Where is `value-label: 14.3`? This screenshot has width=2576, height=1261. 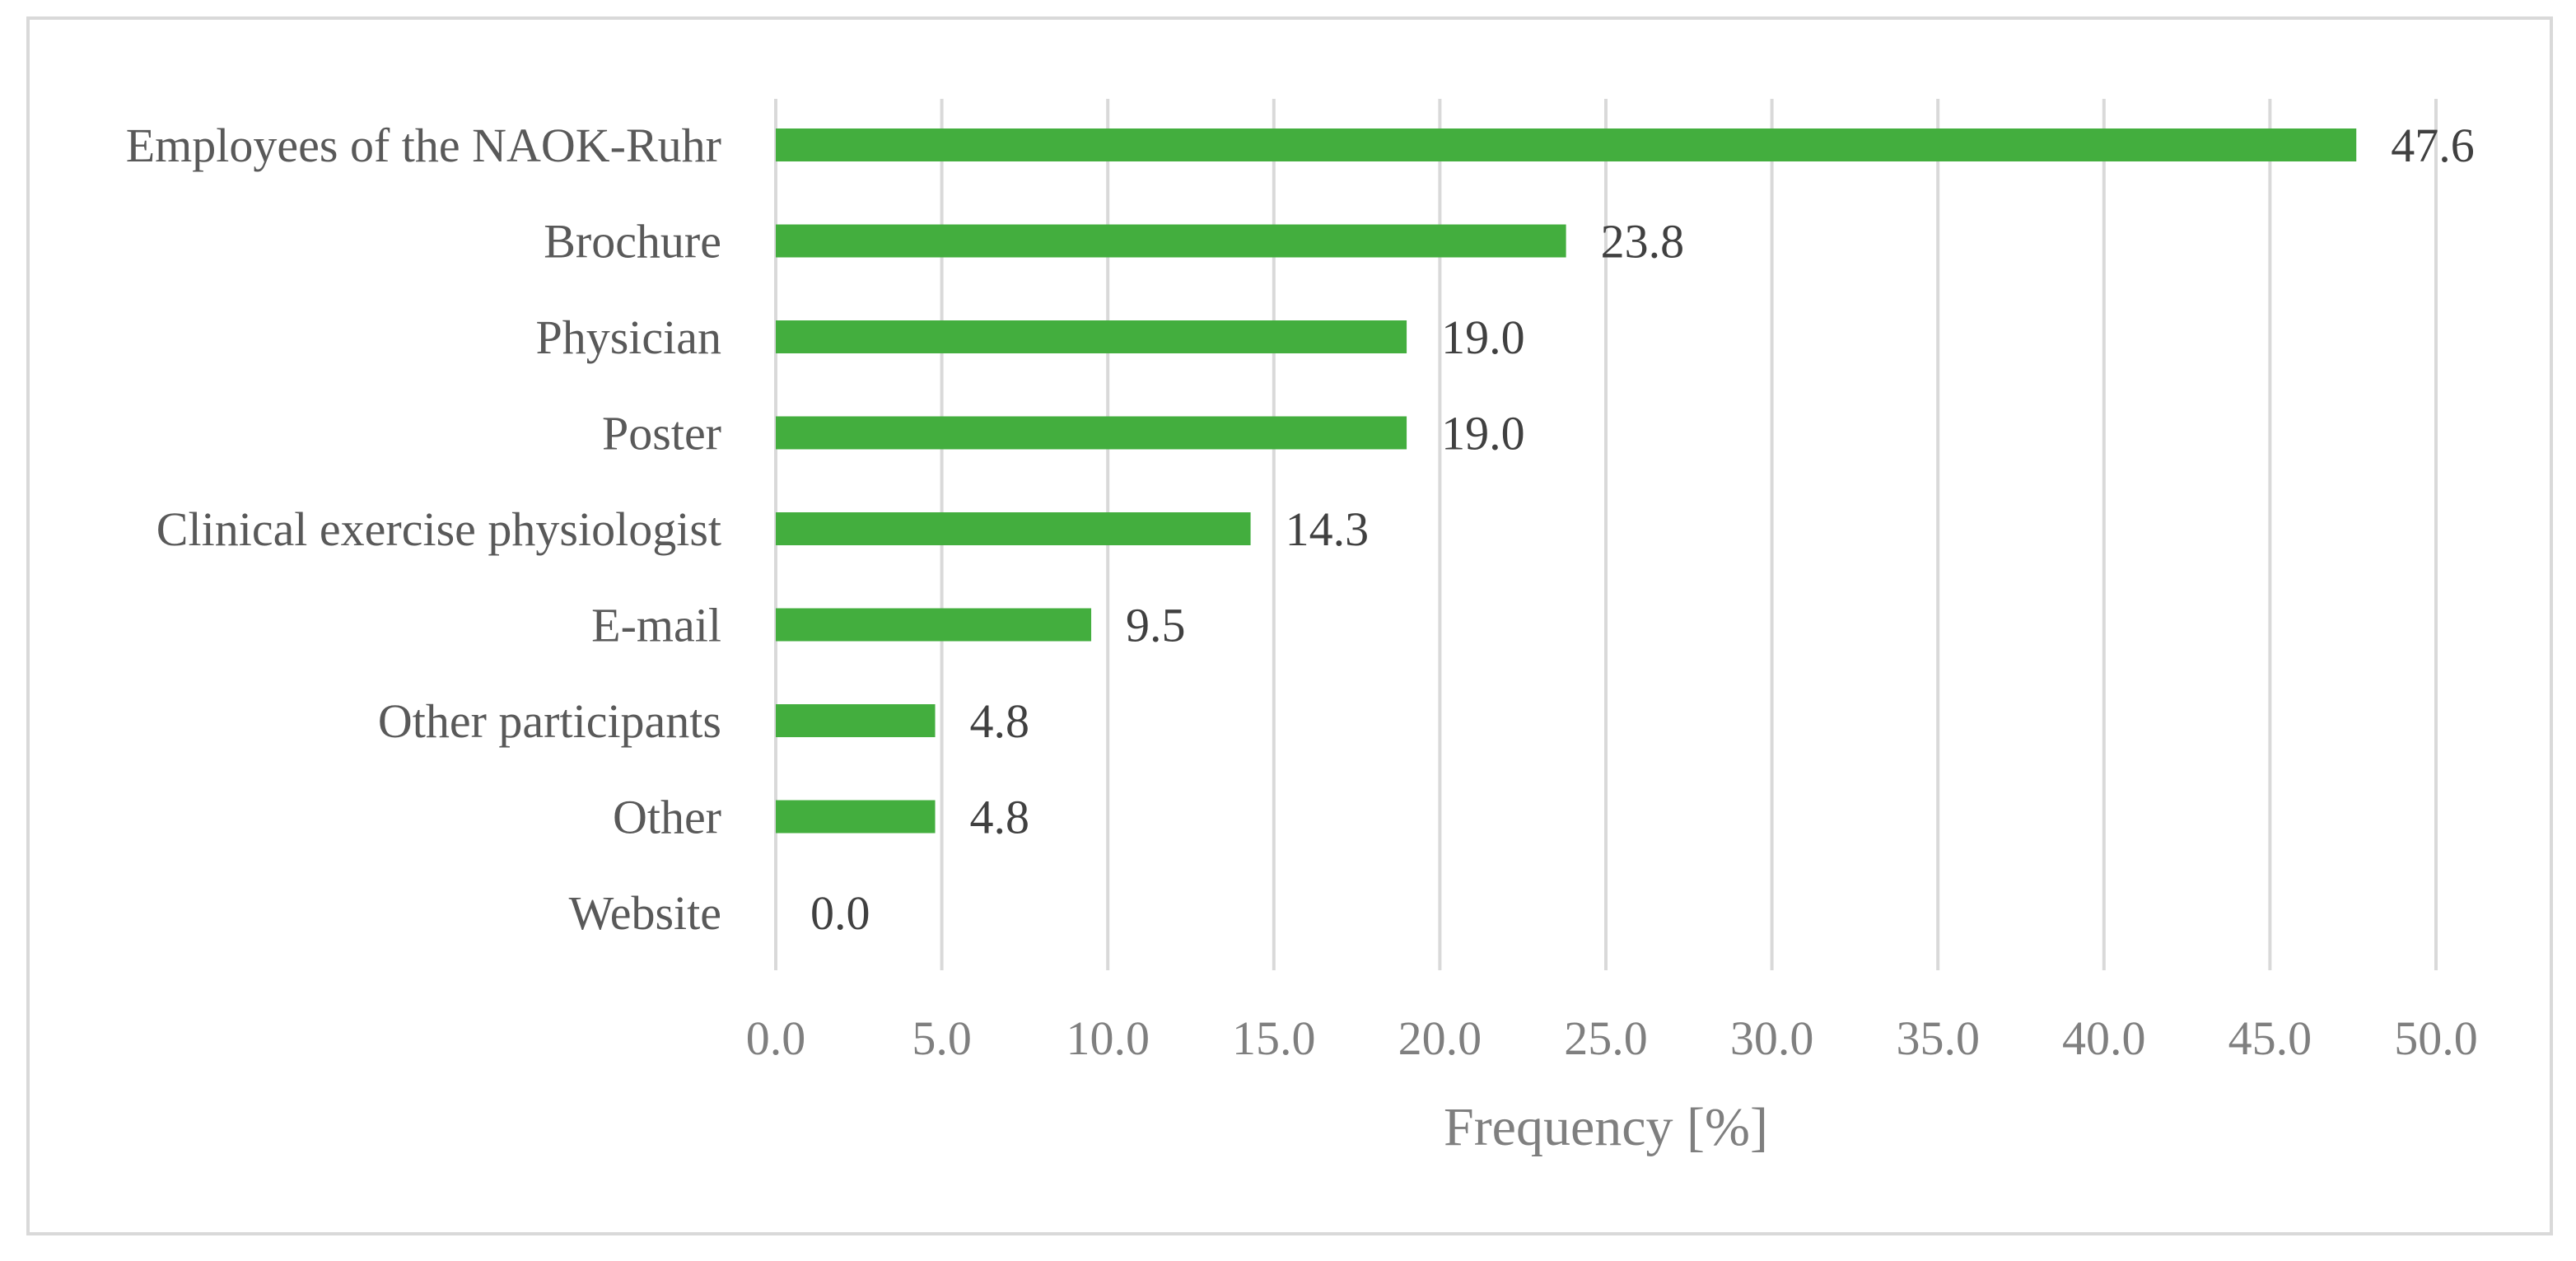
value-label: 14.3 is located at coordinates (1328, 529).